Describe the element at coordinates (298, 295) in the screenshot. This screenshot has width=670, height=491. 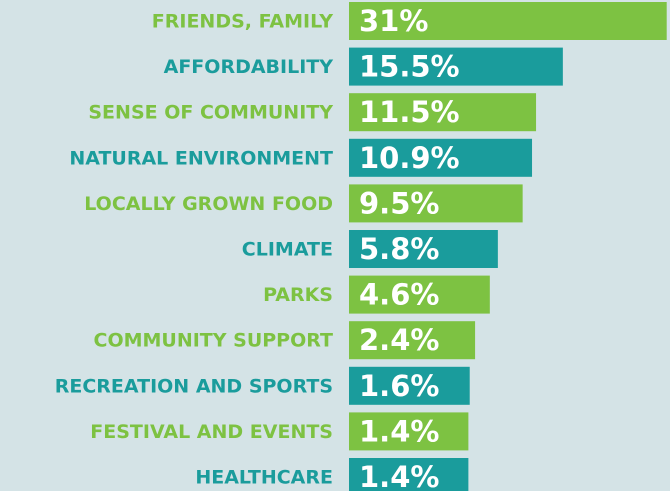
I see `category-label: PARKS` at that location.